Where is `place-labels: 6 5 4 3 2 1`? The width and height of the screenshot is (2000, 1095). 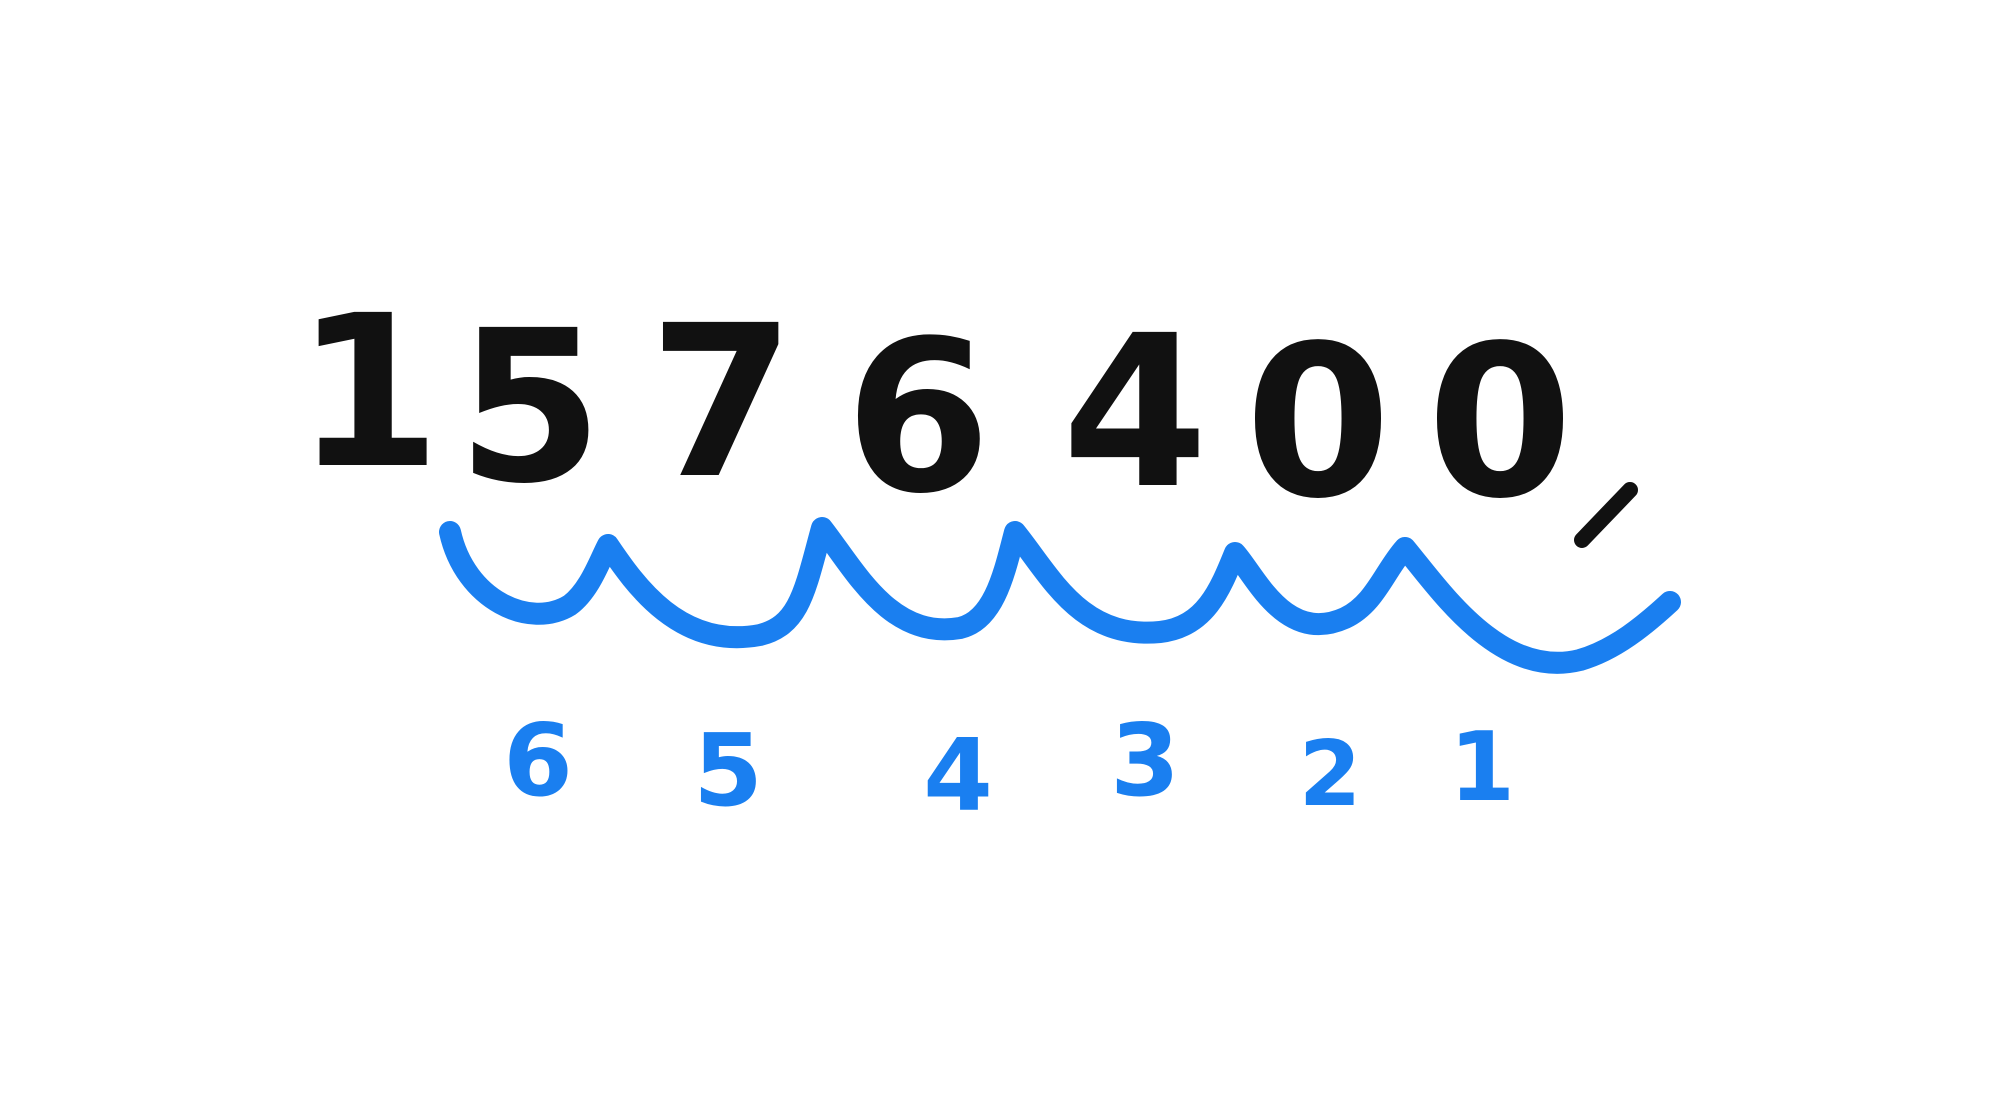
place-labels: 6 5 4 3 2 1 is located at coordinates (1009, 768).